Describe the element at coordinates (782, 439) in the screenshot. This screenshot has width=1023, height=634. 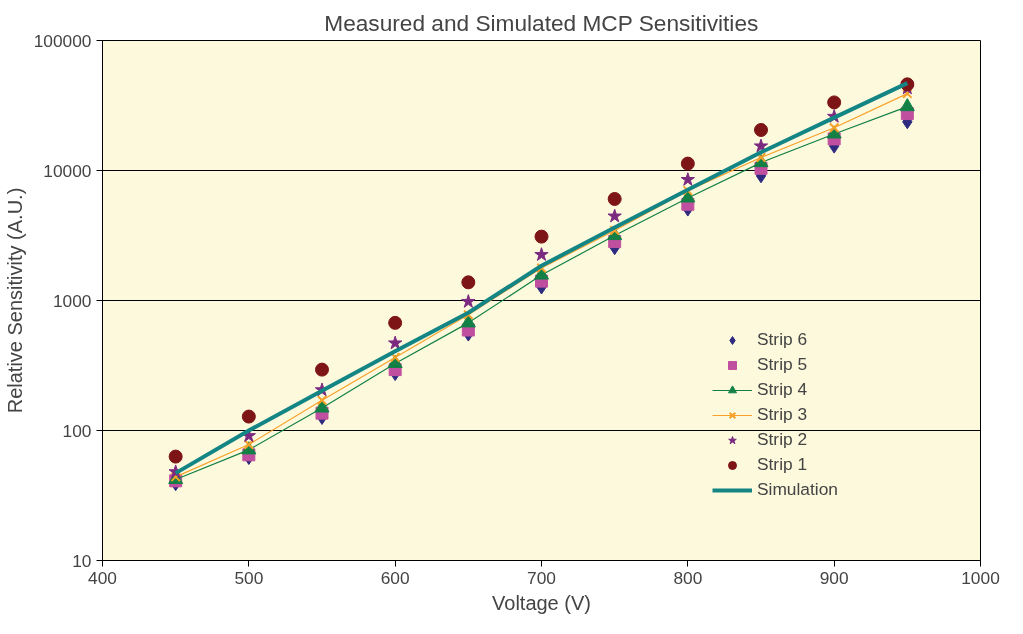
I see `legend-label: Strip 2` at that location.